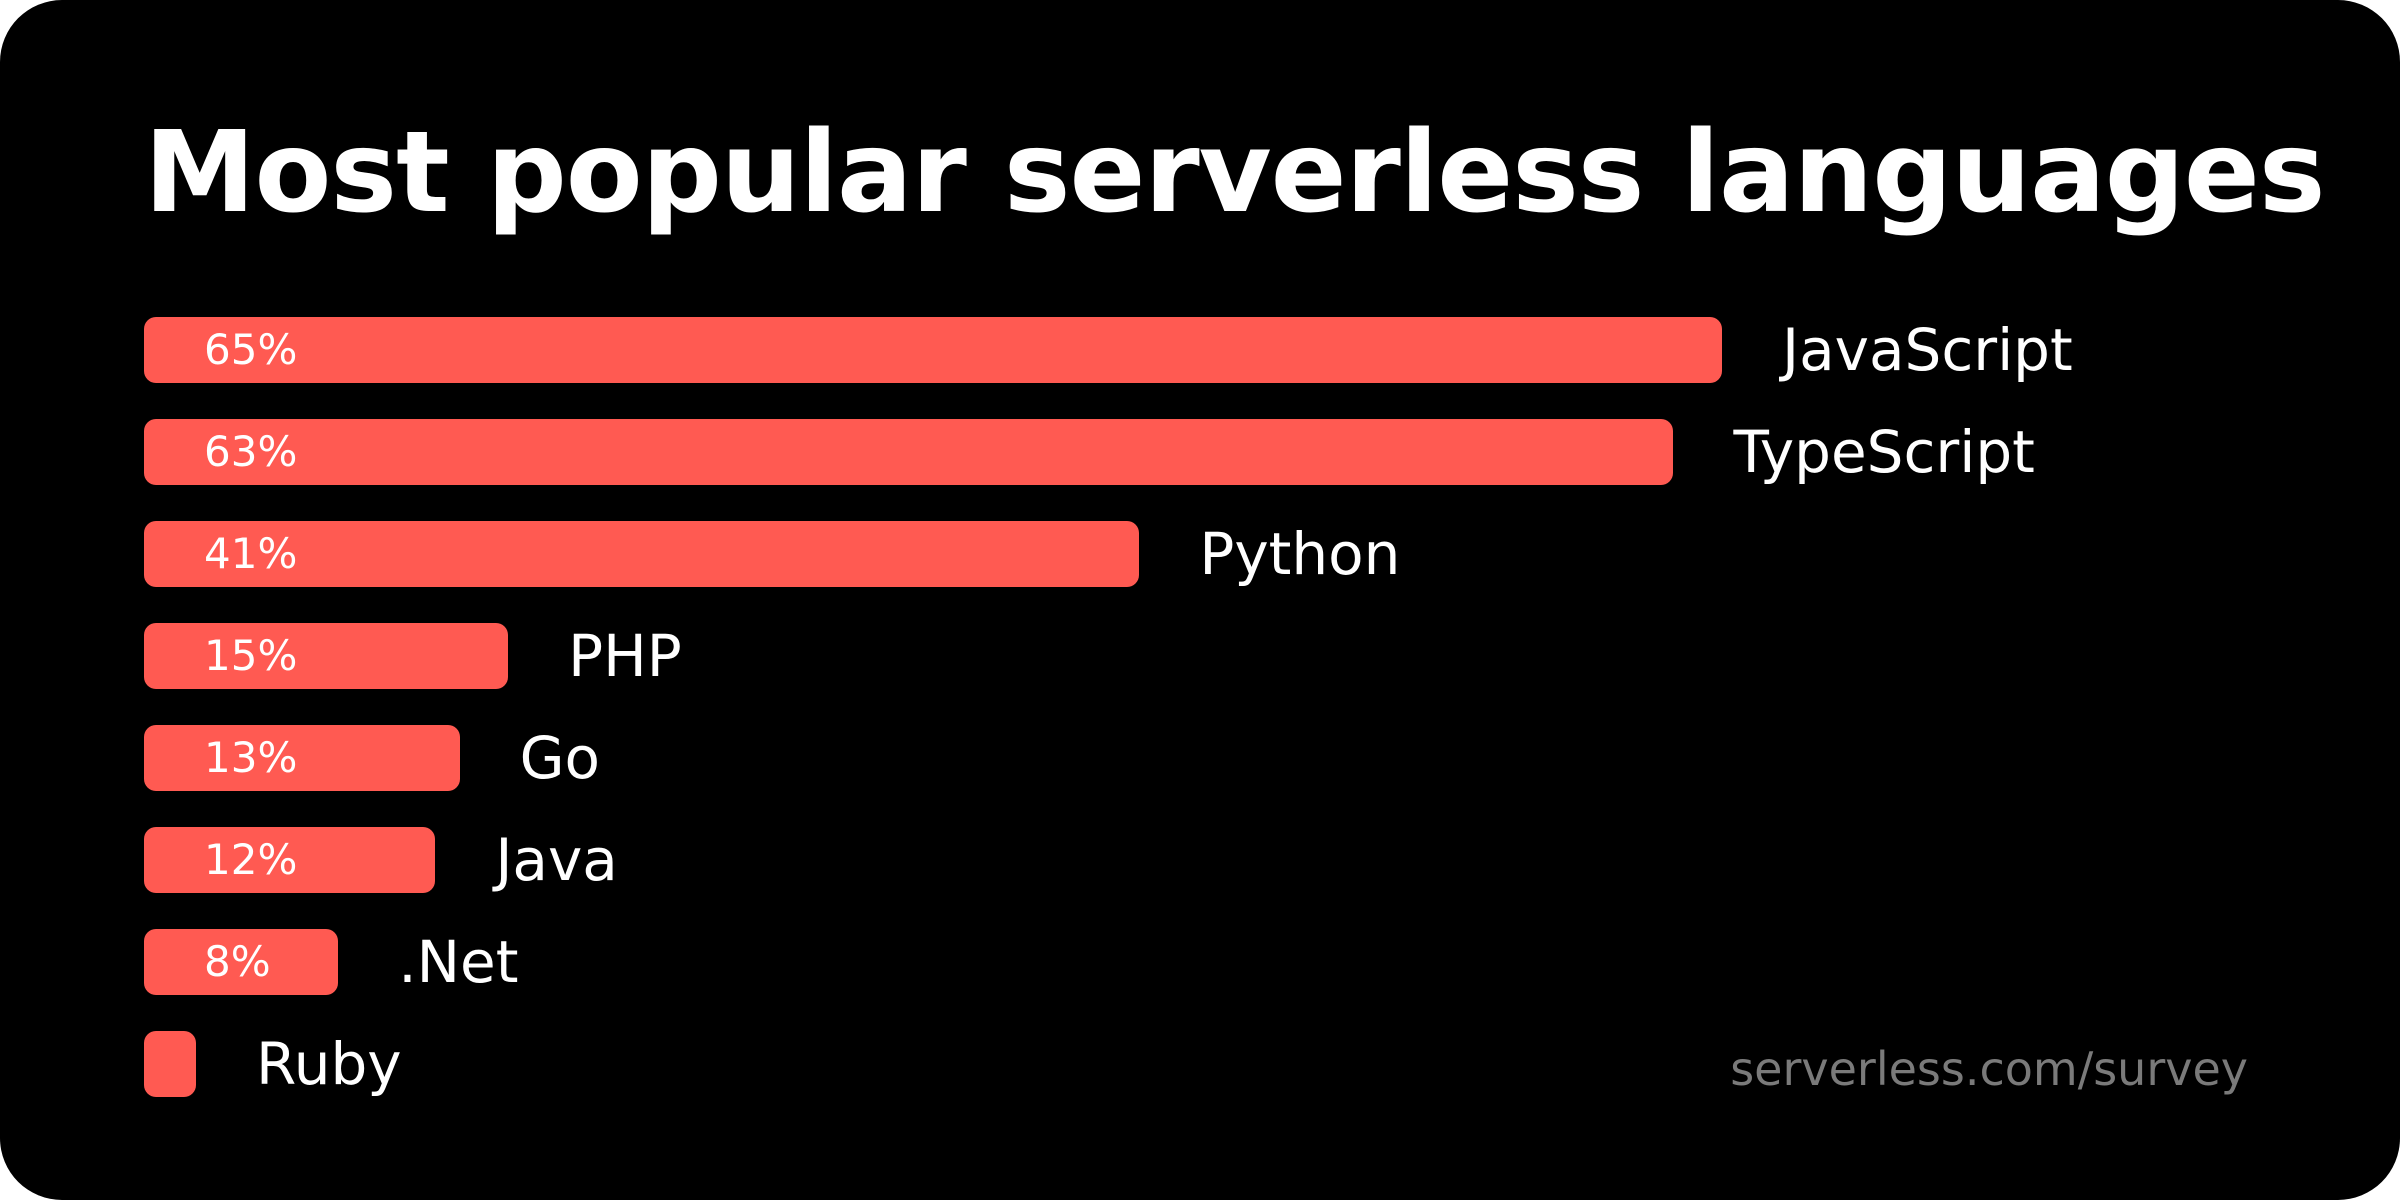 Image resolution: width=2400 pixels, height=1200 pixels. What do you see at coordinates (326, 656) in the screenshot?
I see `bar-php` at bounding box center [326, 656].